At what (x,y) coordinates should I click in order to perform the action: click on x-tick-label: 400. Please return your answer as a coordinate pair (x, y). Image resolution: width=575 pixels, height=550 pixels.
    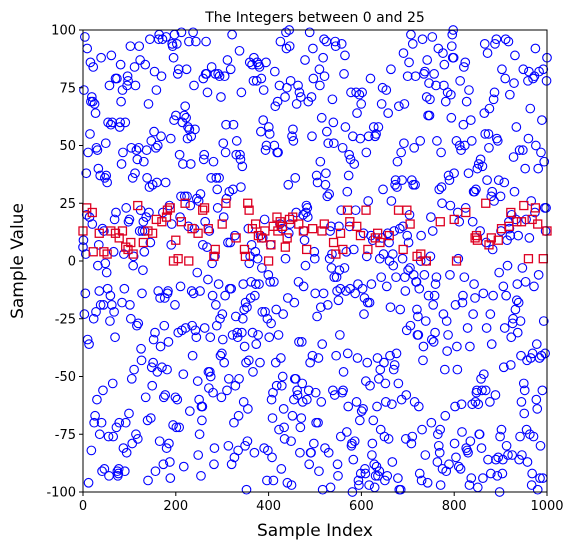
    Looking at the image, I should click on (268, 506).